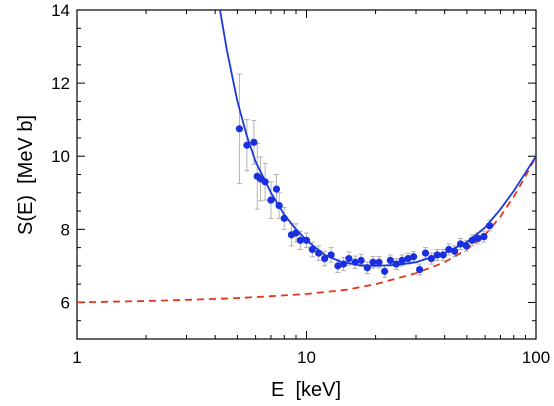 The width and height of the screenshot is (554, 406). I want to click on y-tick-label: 6, so click(65, 302).